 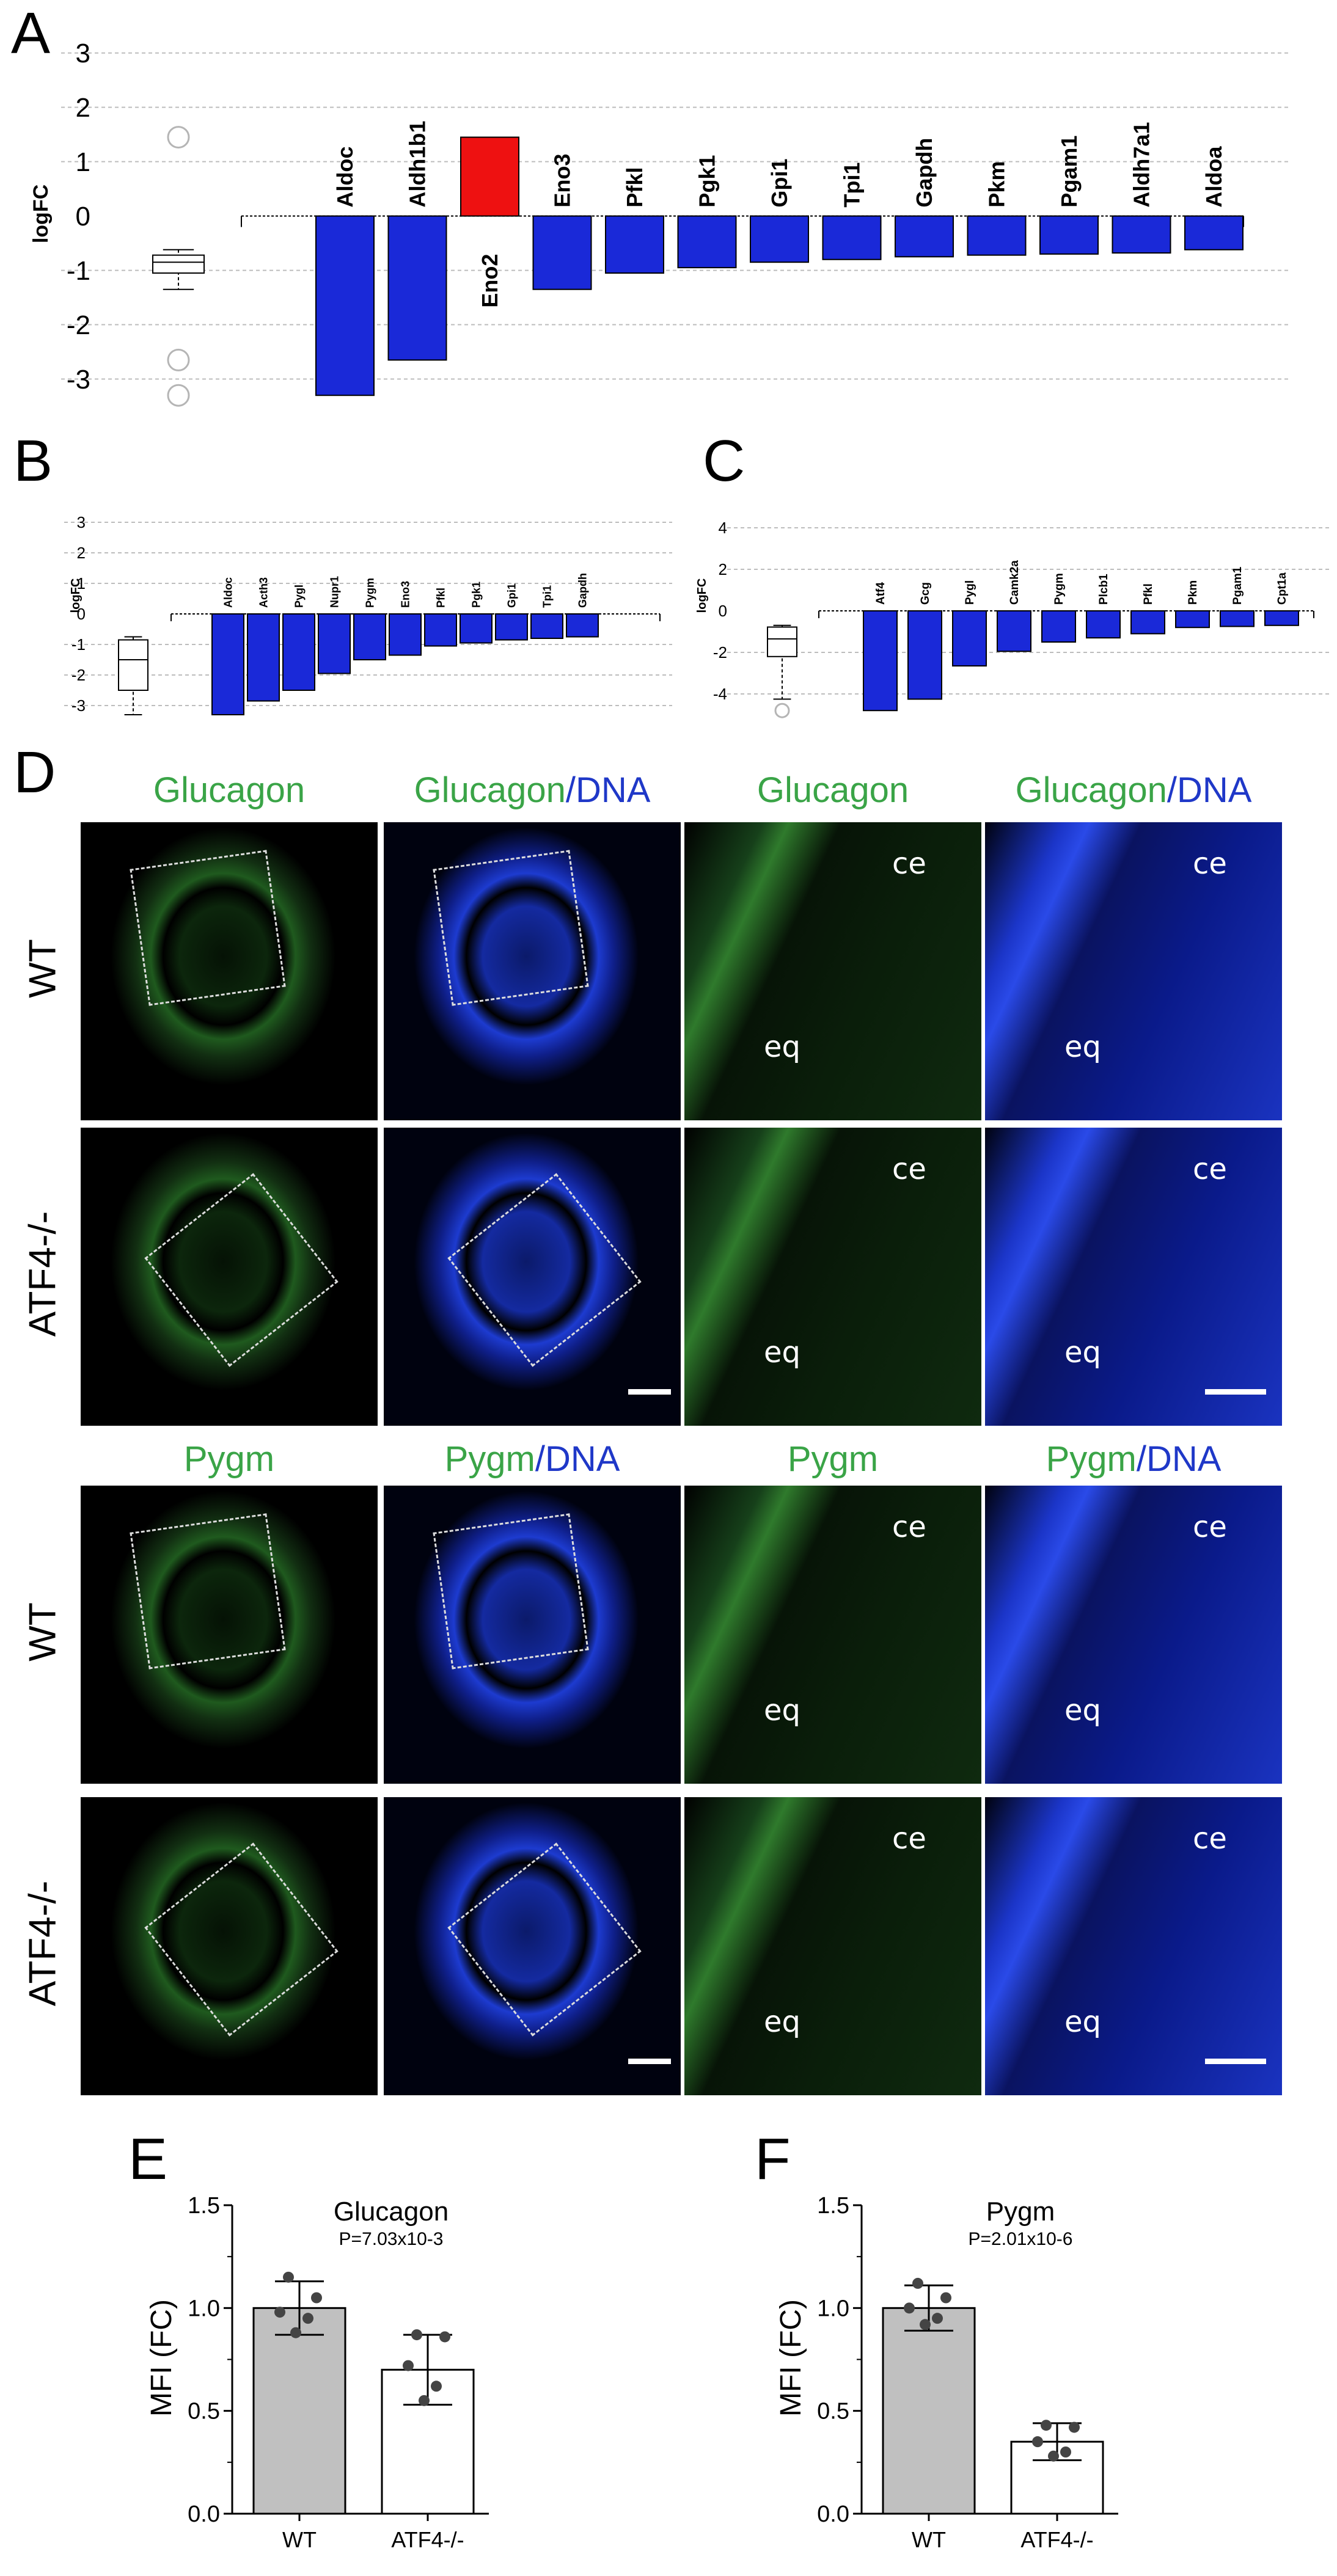 What do you see at coordinates (31, 33) in the screenshot?
I see `panel-label-a: A` at bounding box center [31, 33].